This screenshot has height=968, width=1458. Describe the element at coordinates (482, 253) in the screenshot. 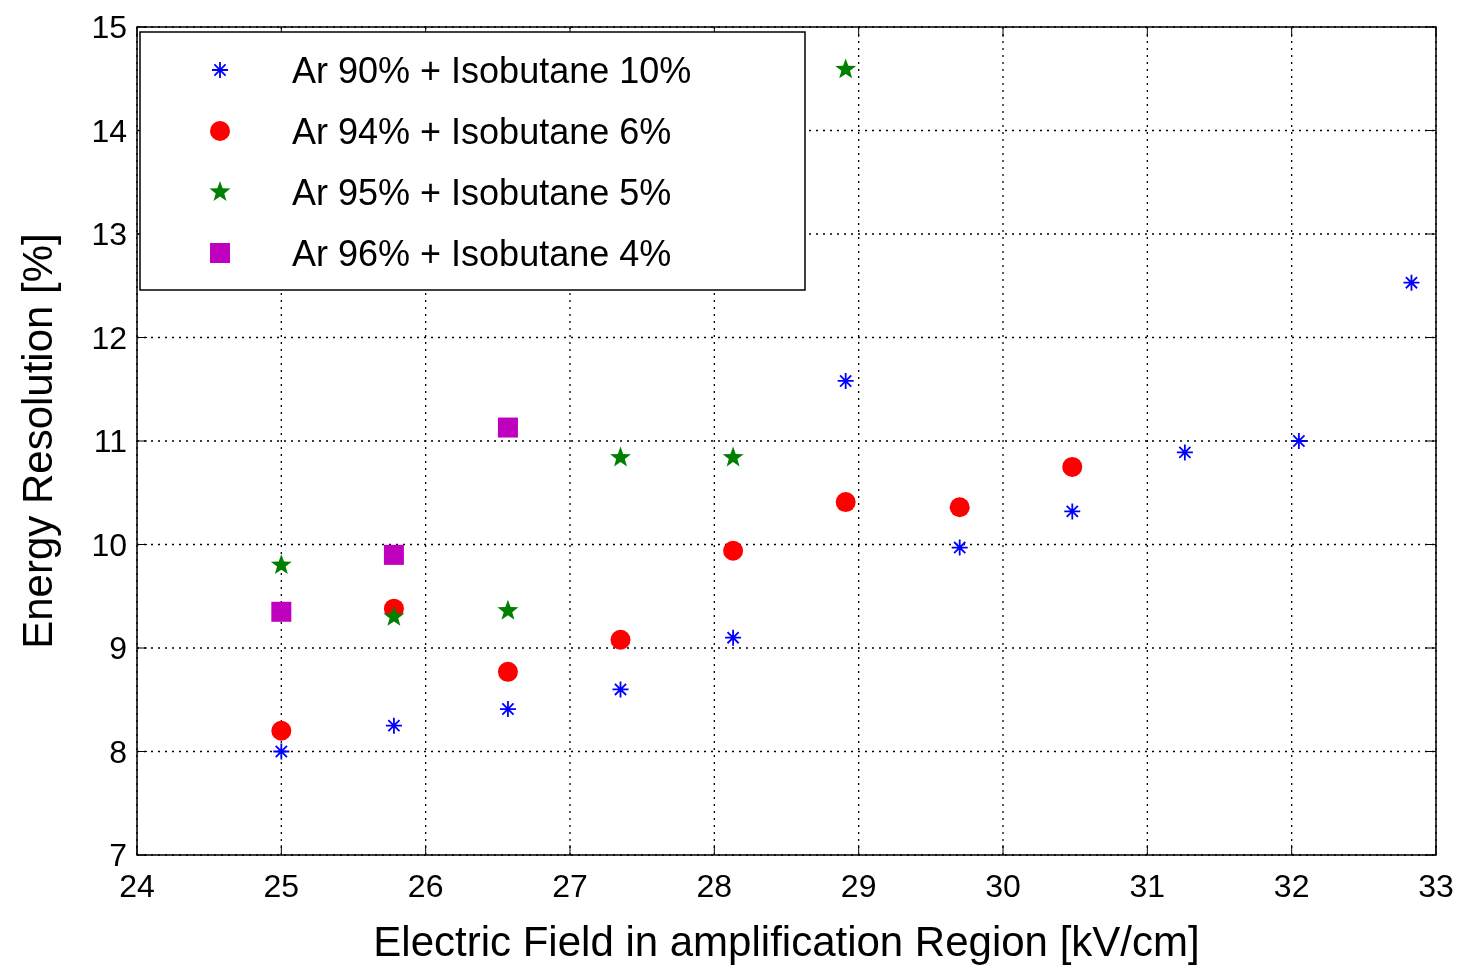

I see `legend-label: Ar 96% + Isobutane 4%` at that location.